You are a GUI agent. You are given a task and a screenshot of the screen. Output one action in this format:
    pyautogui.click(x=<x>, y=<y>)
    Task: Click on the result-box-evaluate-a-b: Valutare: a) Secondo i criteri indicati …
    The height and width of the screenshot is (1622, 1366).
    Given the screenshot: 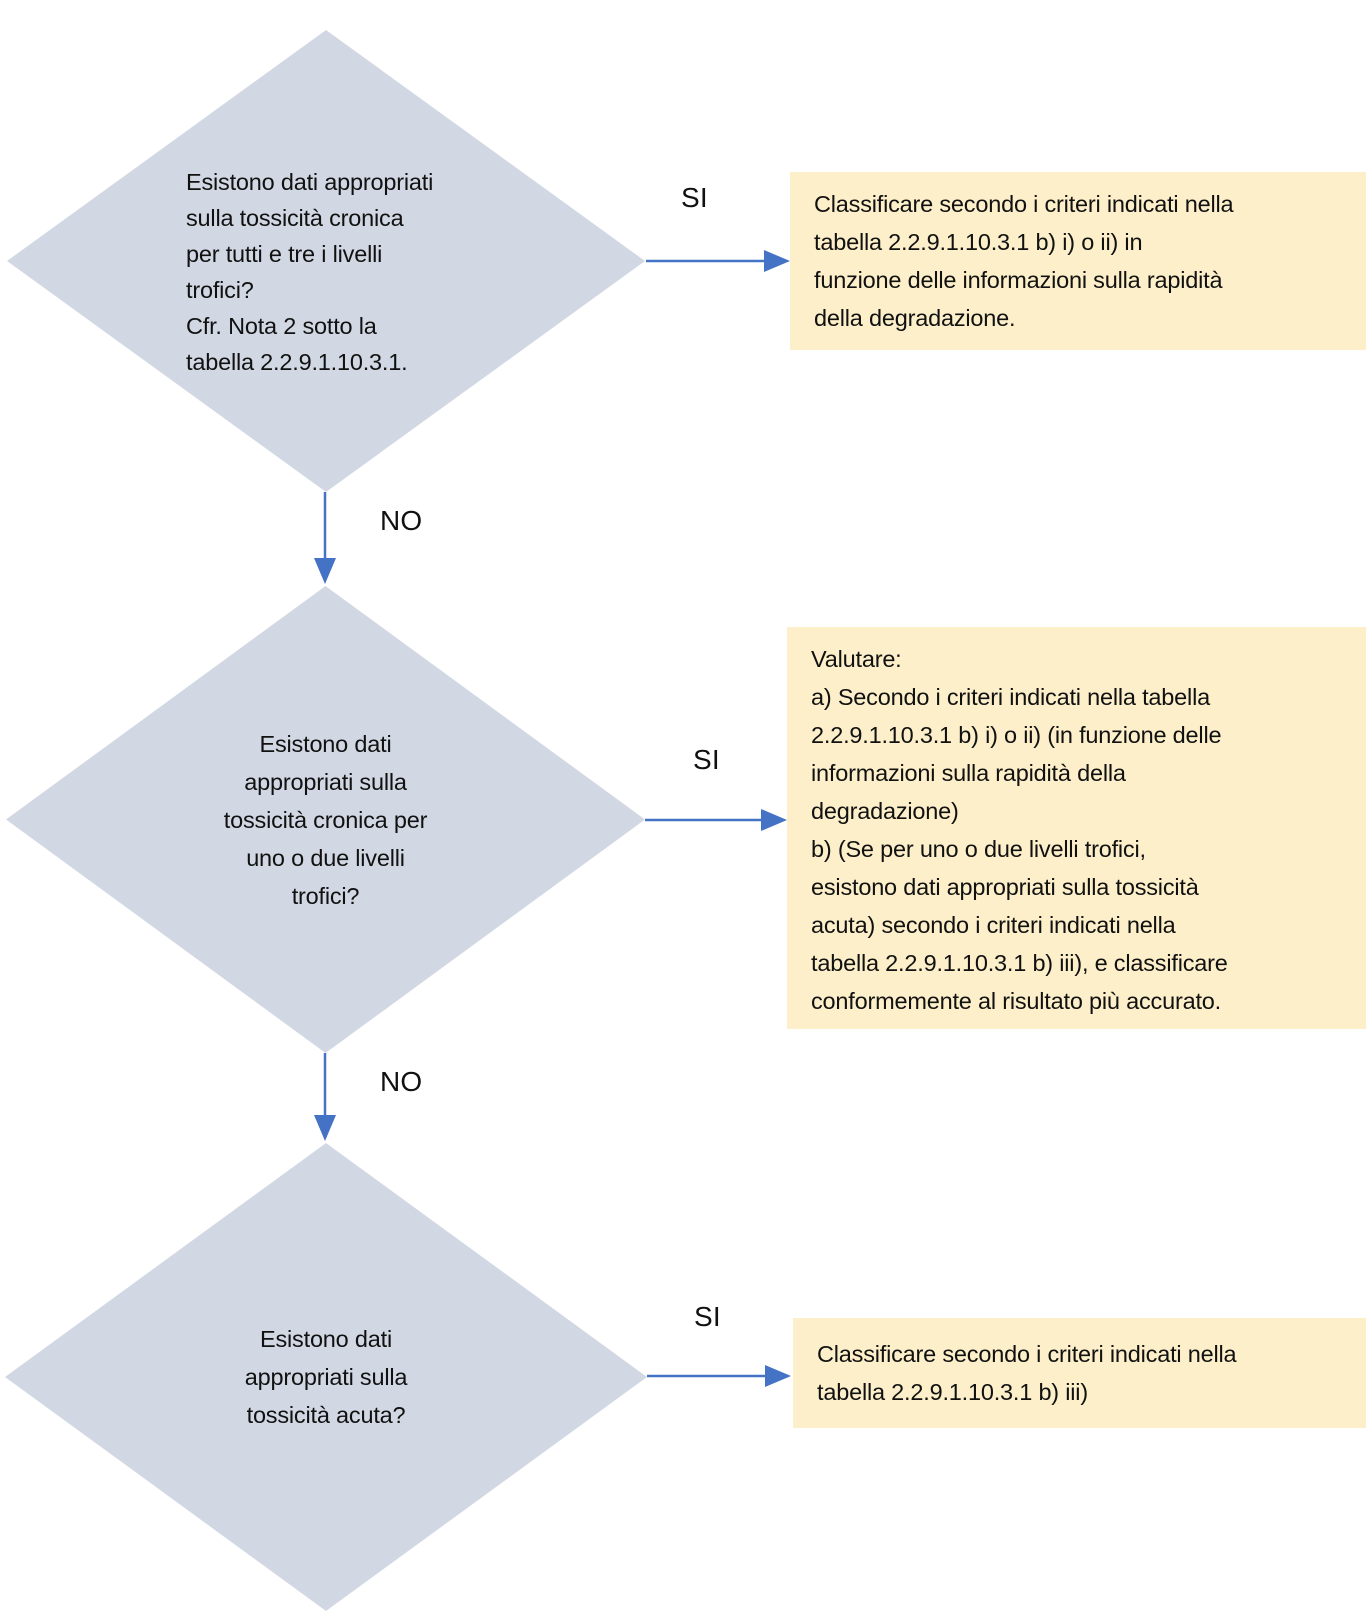 What is the action you would take?
    pyautogui.click(x=1076, y=828)
    